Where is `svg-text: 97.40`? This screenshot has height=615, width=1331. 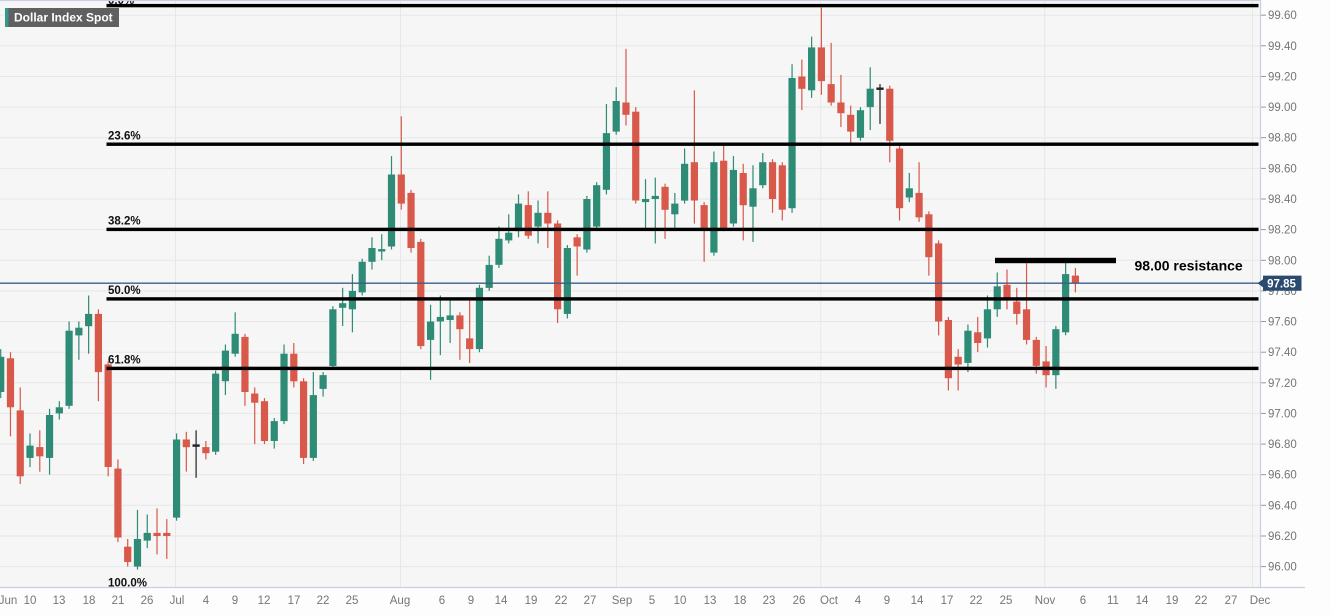 svg-text: 97.40 is located at coordinates (1282, 353).